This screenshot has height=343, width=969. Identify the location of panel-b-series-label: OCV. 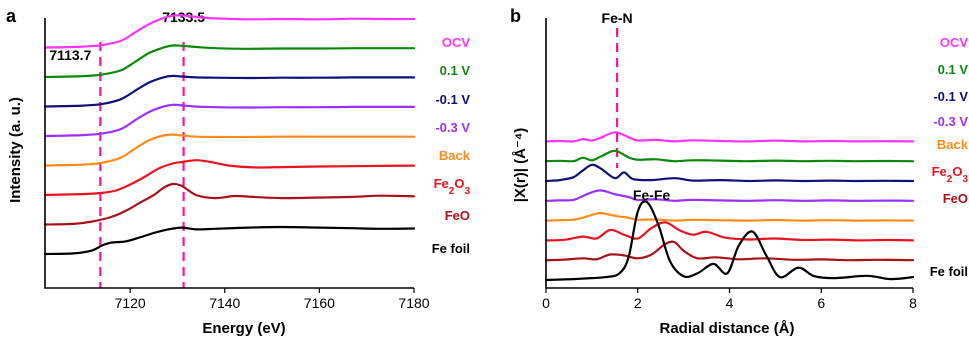
(954, 42).